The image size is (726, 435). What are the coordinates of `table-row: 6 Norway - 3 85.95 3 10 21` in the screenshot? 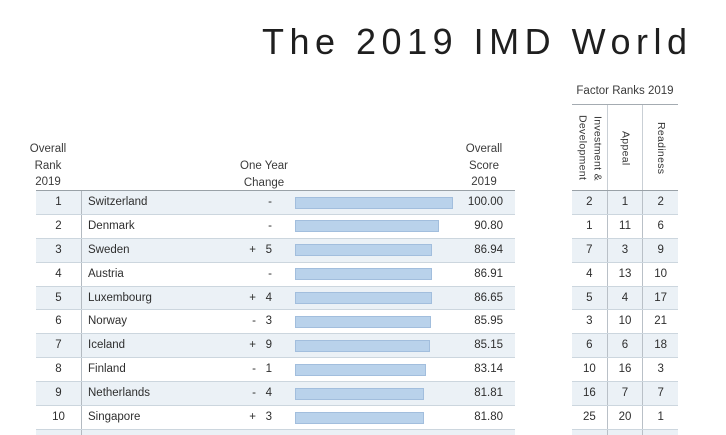 It's located at (363, 322).